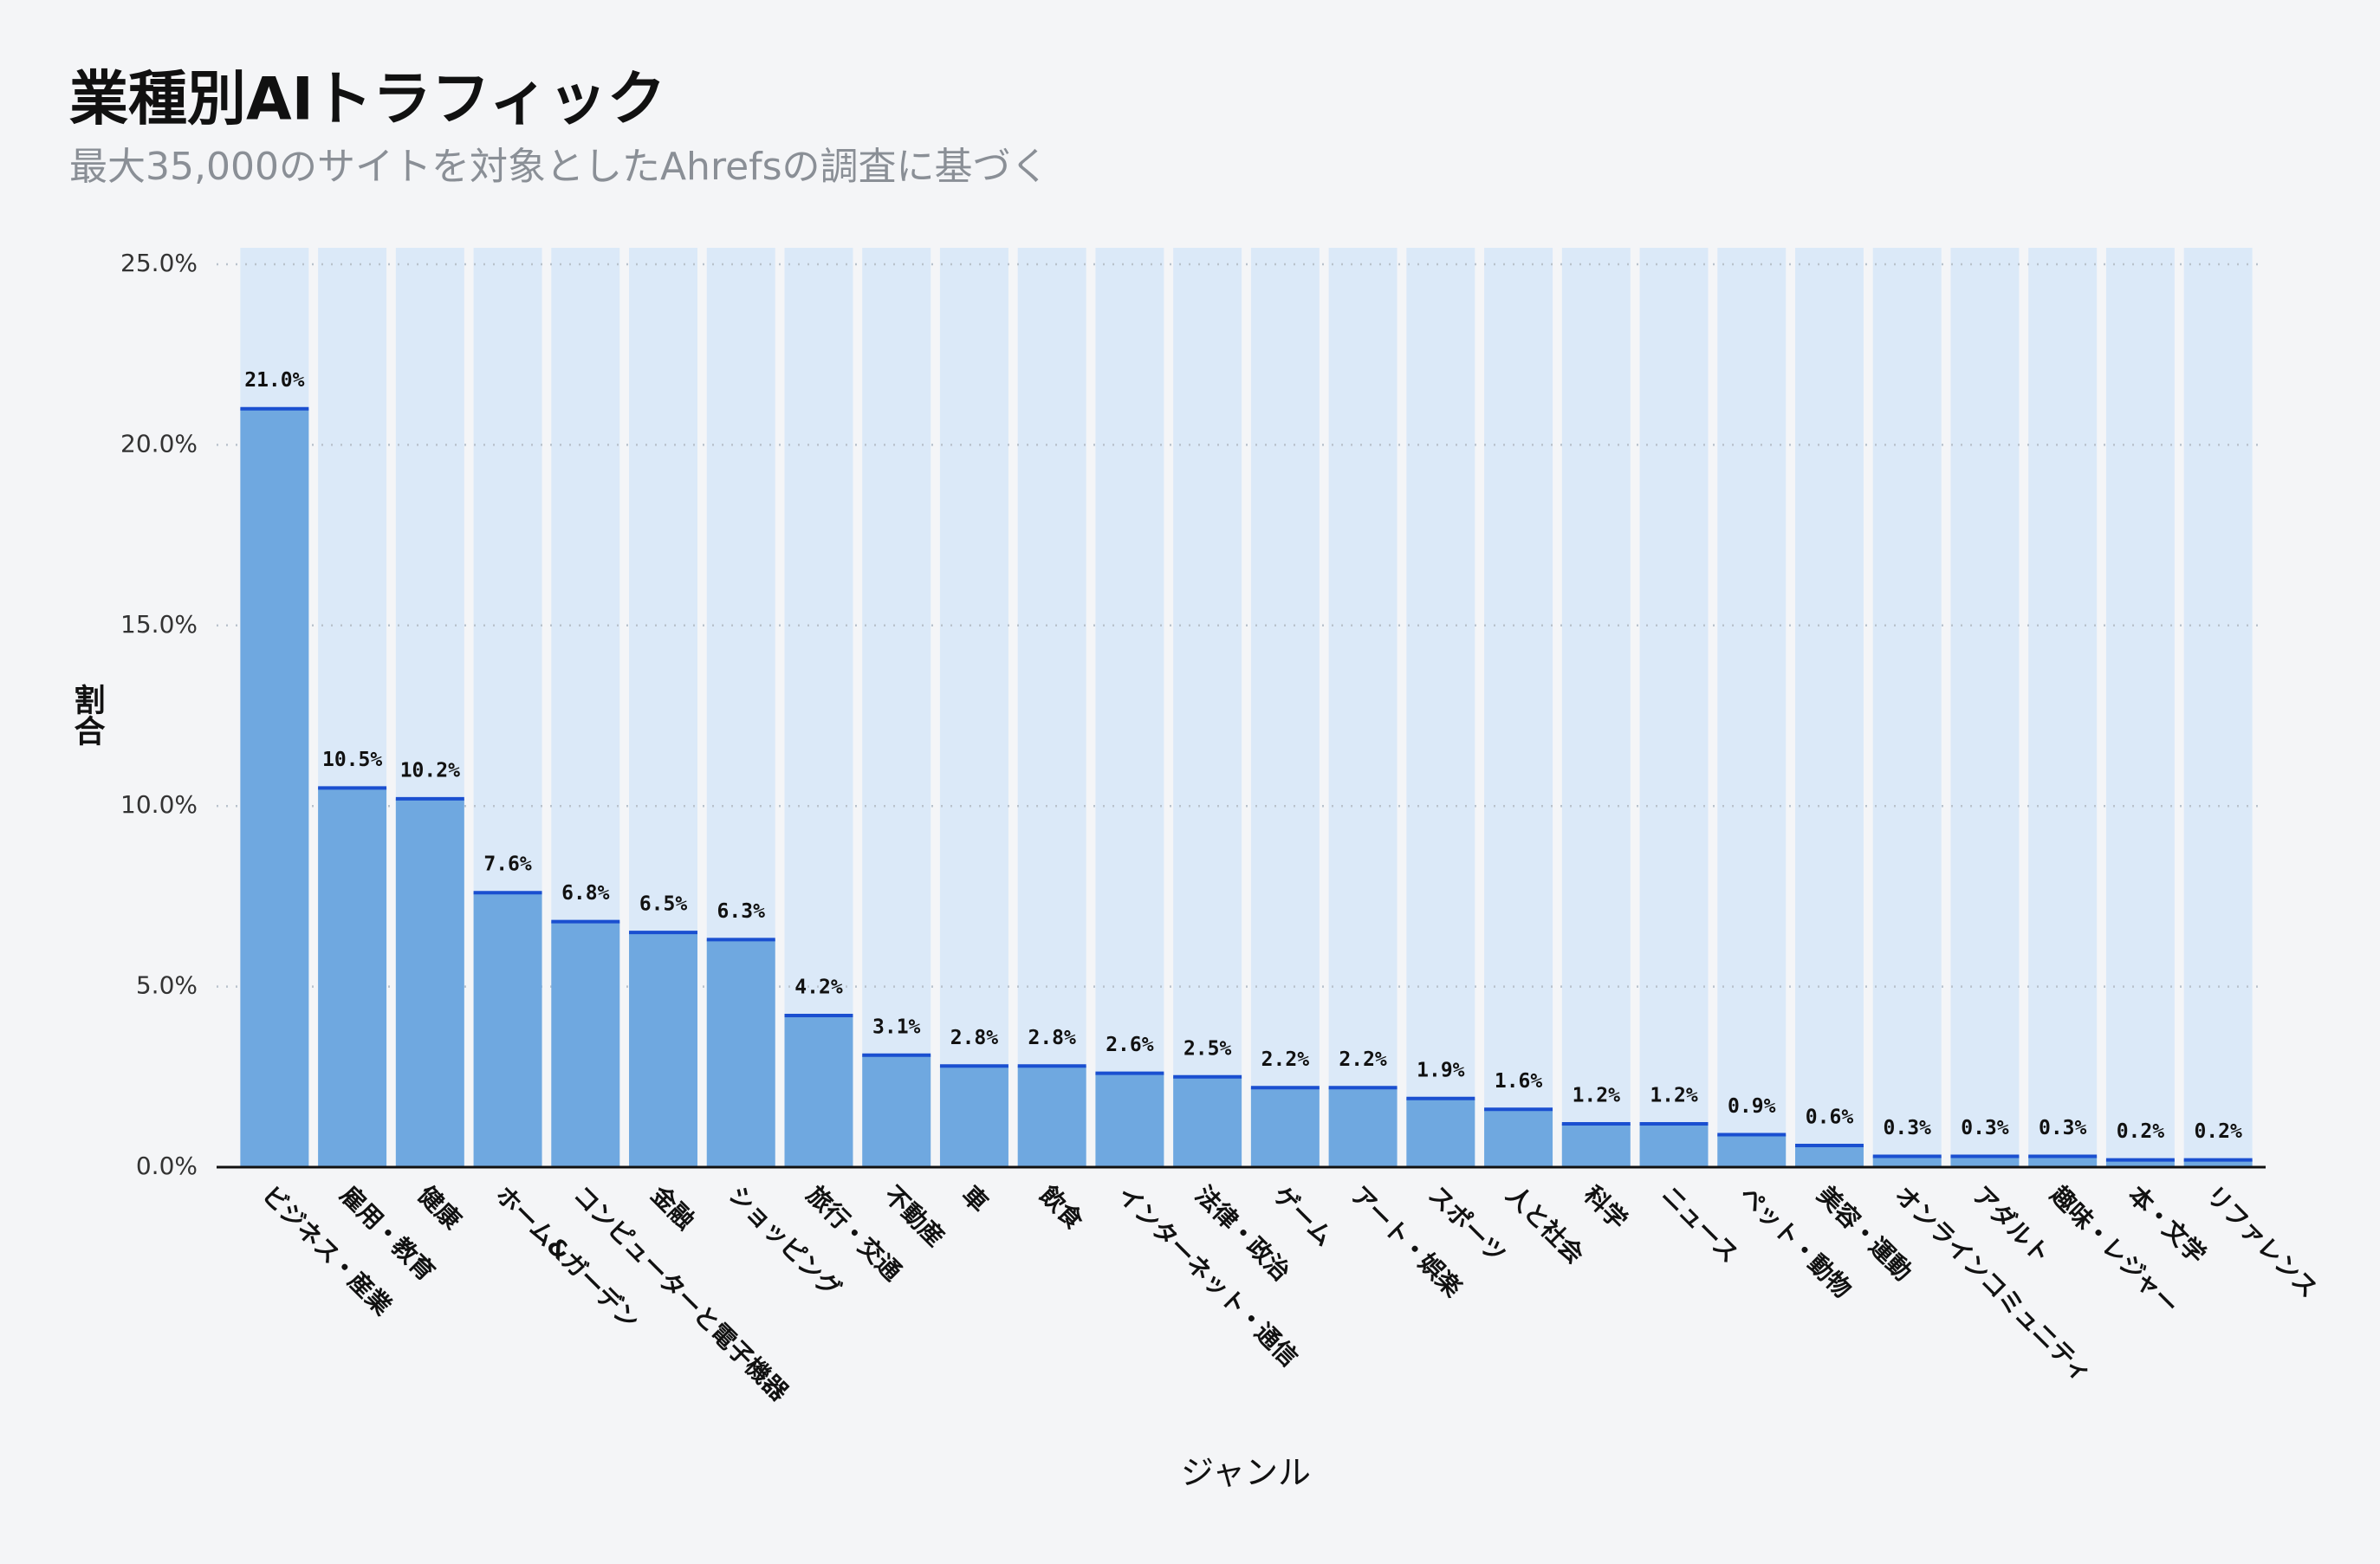 The height and width of the screenshot is (1564, 2380). I want to click on y-axis-title: 割合, so click(87, 715).